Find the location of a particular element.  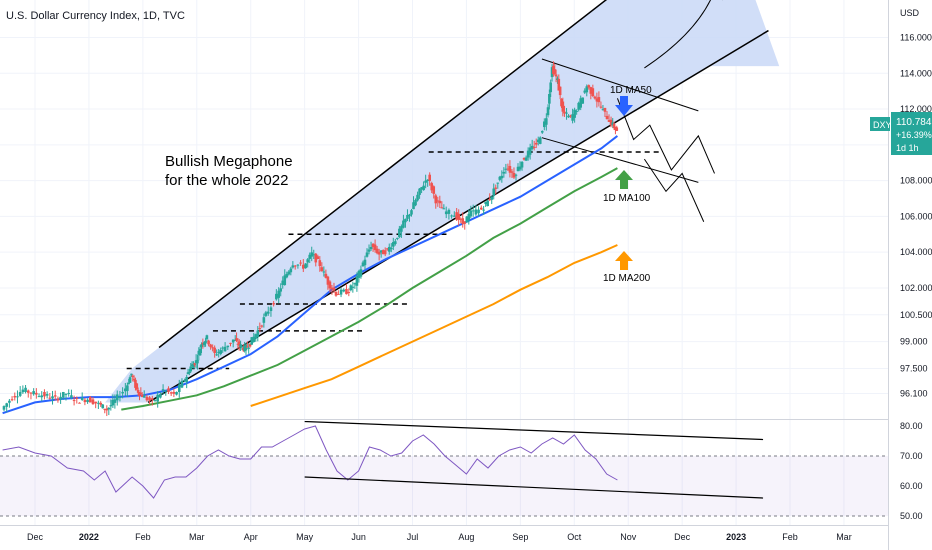

rsi-line is located at coordinates (310, 462).